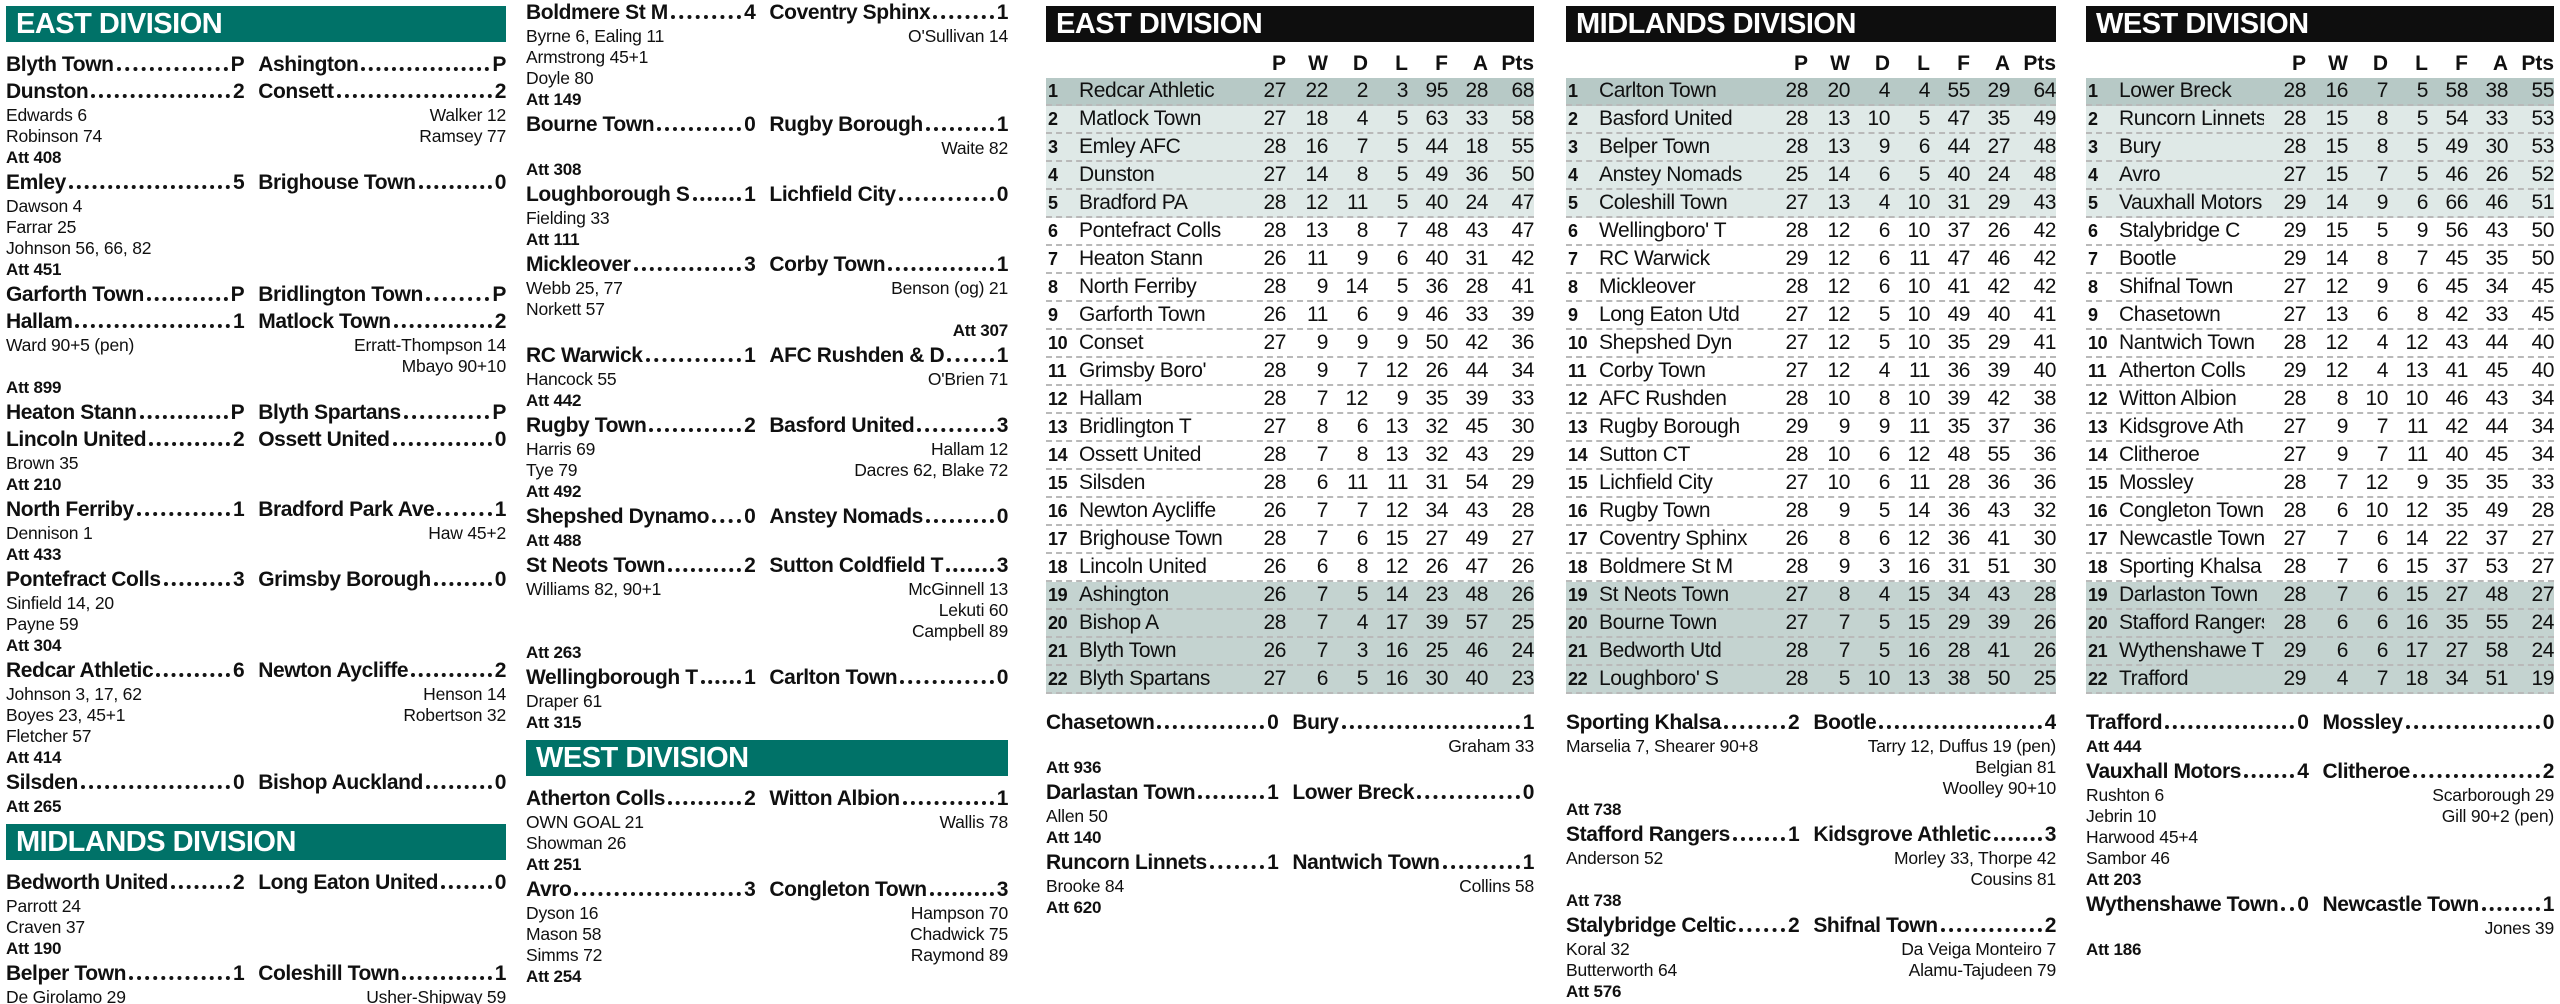 The image size is (2560, 1004). What do you see at coordinates (2114, 949) in the screenshot?
I see `attendance: Att 186` at bounding box center [2114, 949].